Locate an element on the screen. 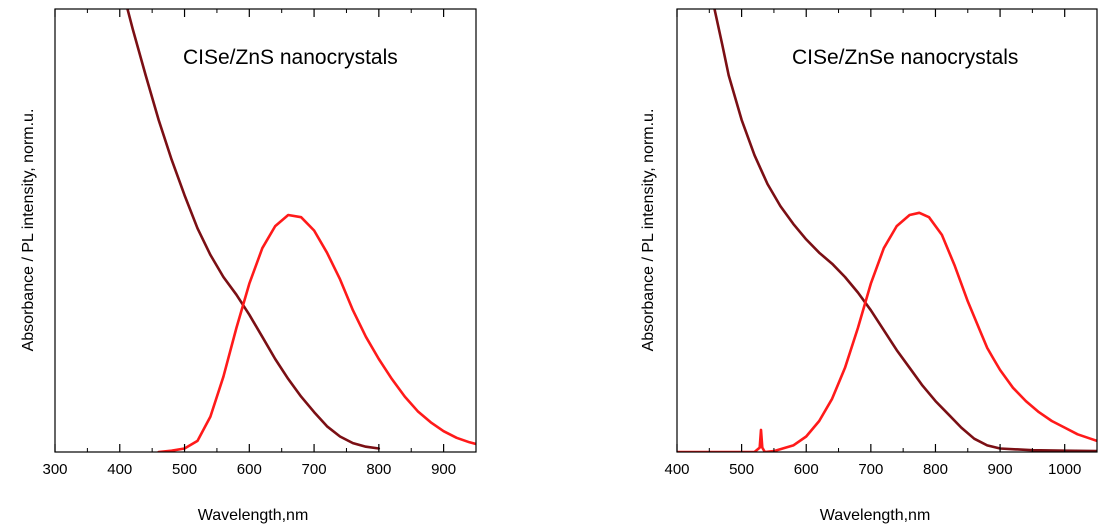 Image resolution: width=1099 pixels, height=529 pixels. x-tick-label: 1000 is located at coordinates (1064, 469).